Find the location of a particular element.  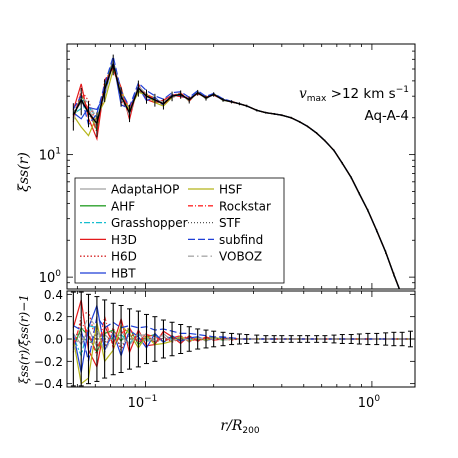

annotation-halo-name: Aq-A-4 is located at coordinates (386, 116).